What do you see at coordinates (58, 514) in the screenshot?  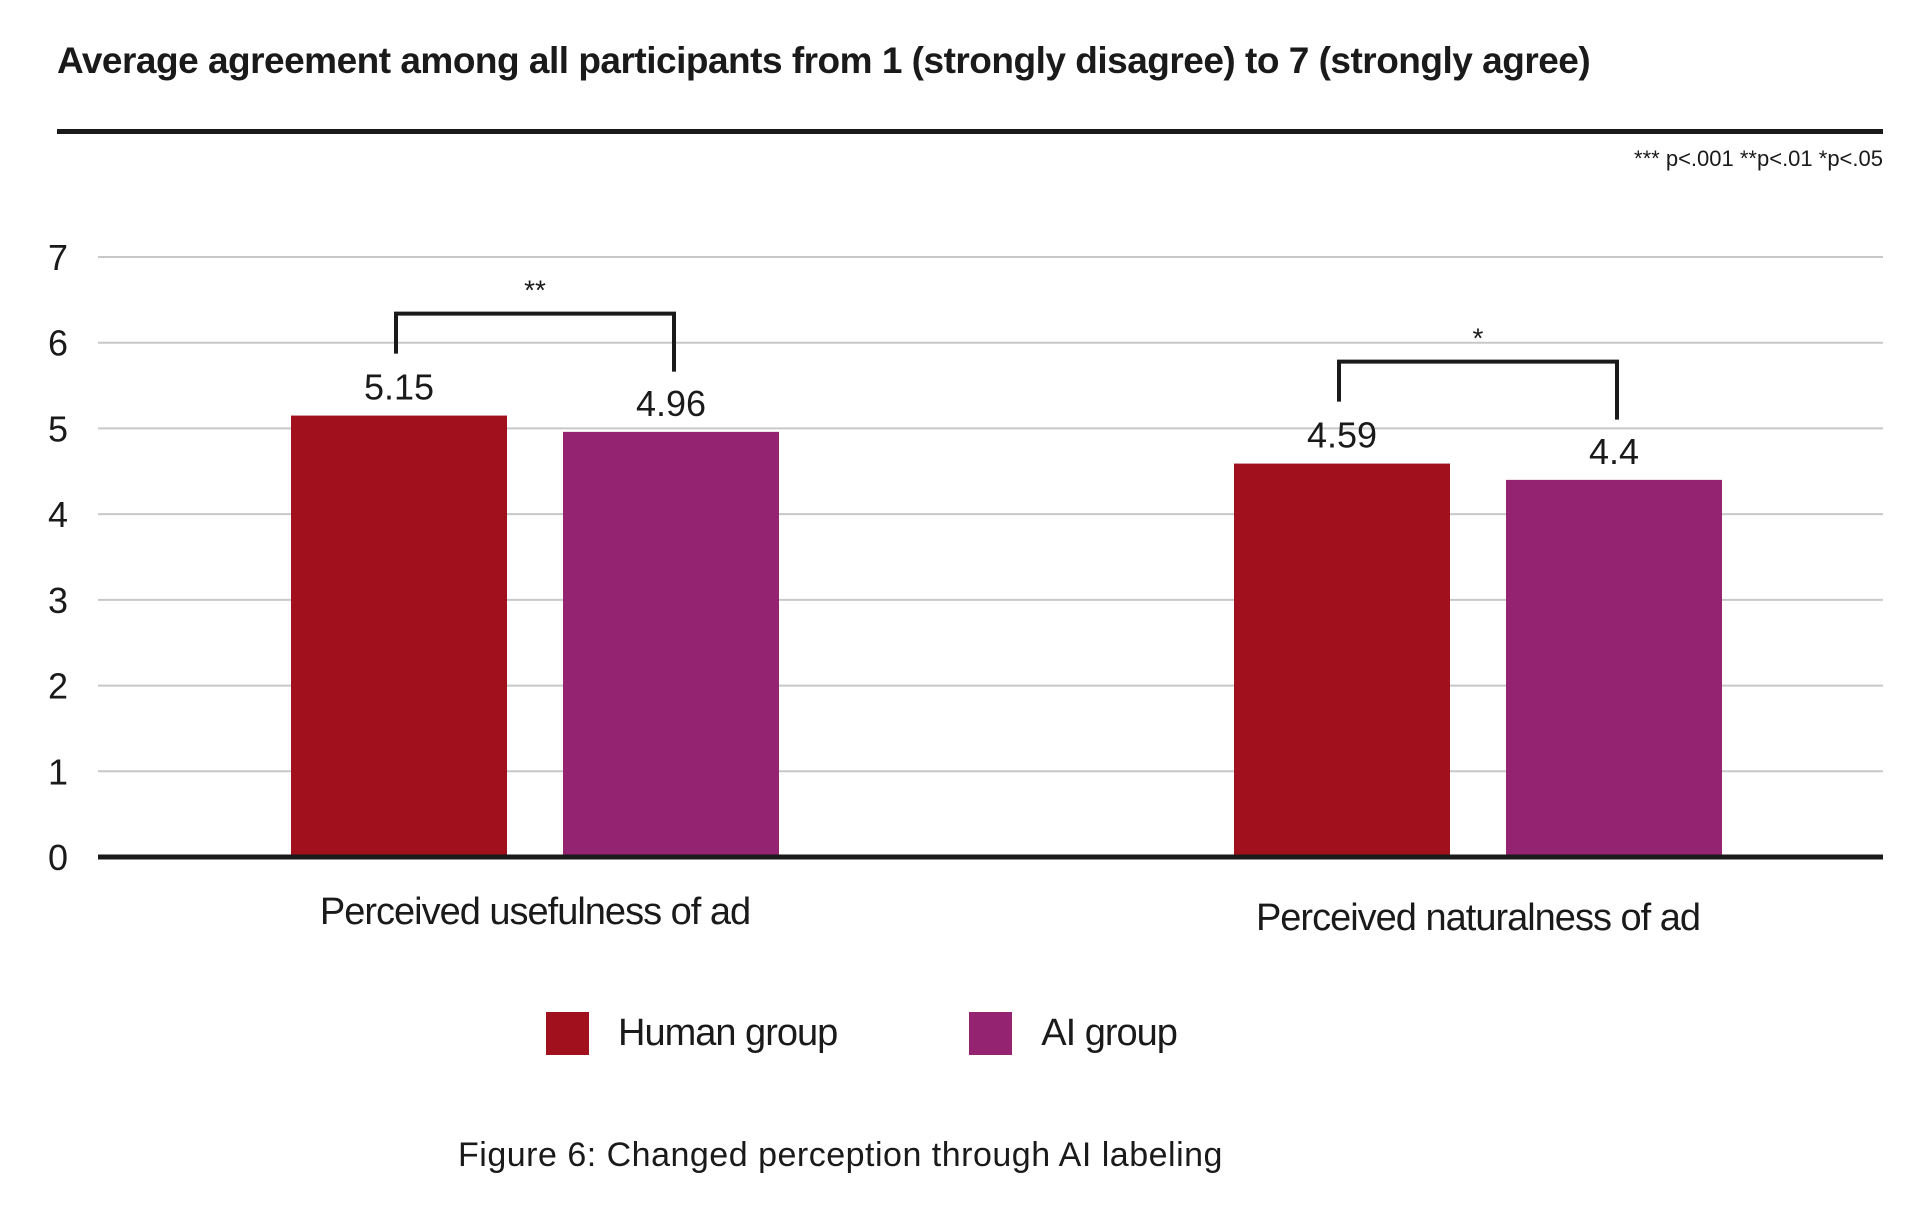 I see `y-tick-label-4: 4` at bounding box center [58, 514].